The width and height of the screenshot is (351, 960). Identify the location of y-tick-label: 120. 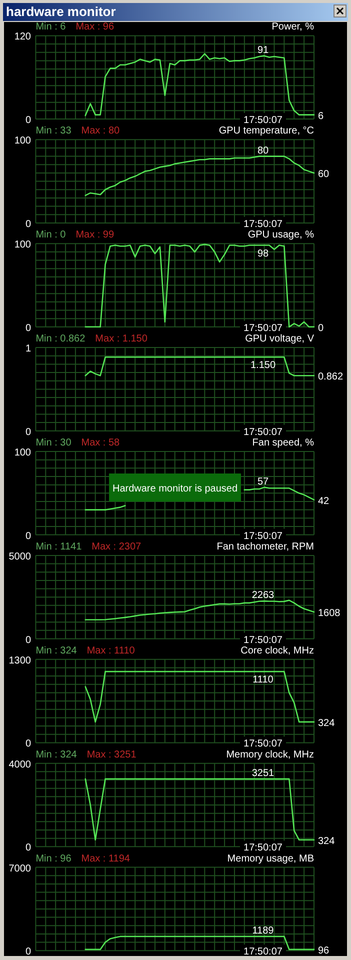
(23, 37).